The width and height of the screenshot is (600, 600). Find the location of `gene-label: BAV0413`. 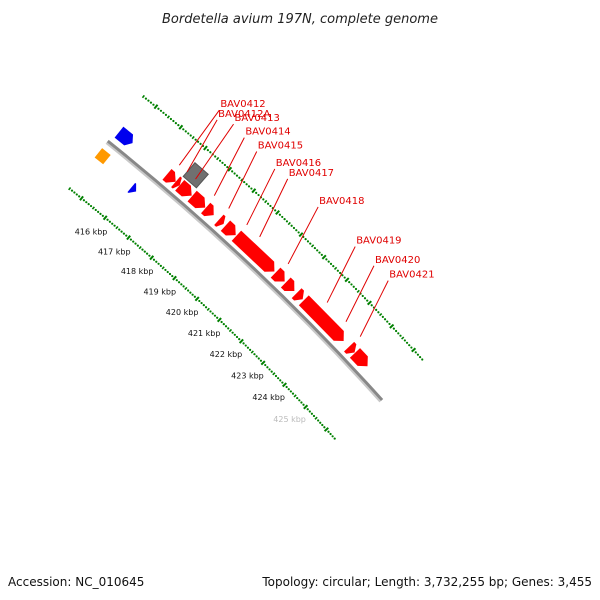

gene-label: BAV0413 is located at coordinates (257, 118).